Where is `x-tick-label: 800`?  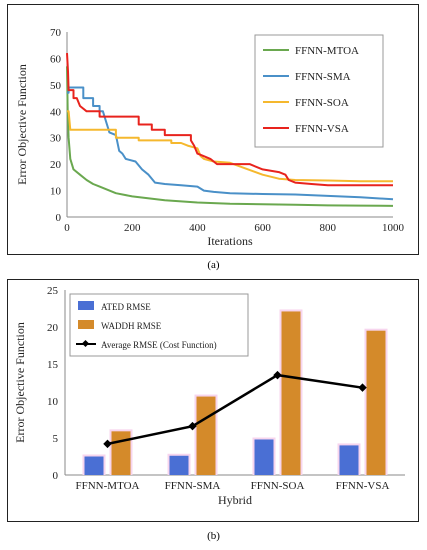 x-tick-label: 800 is located at coordinates (328, 228).